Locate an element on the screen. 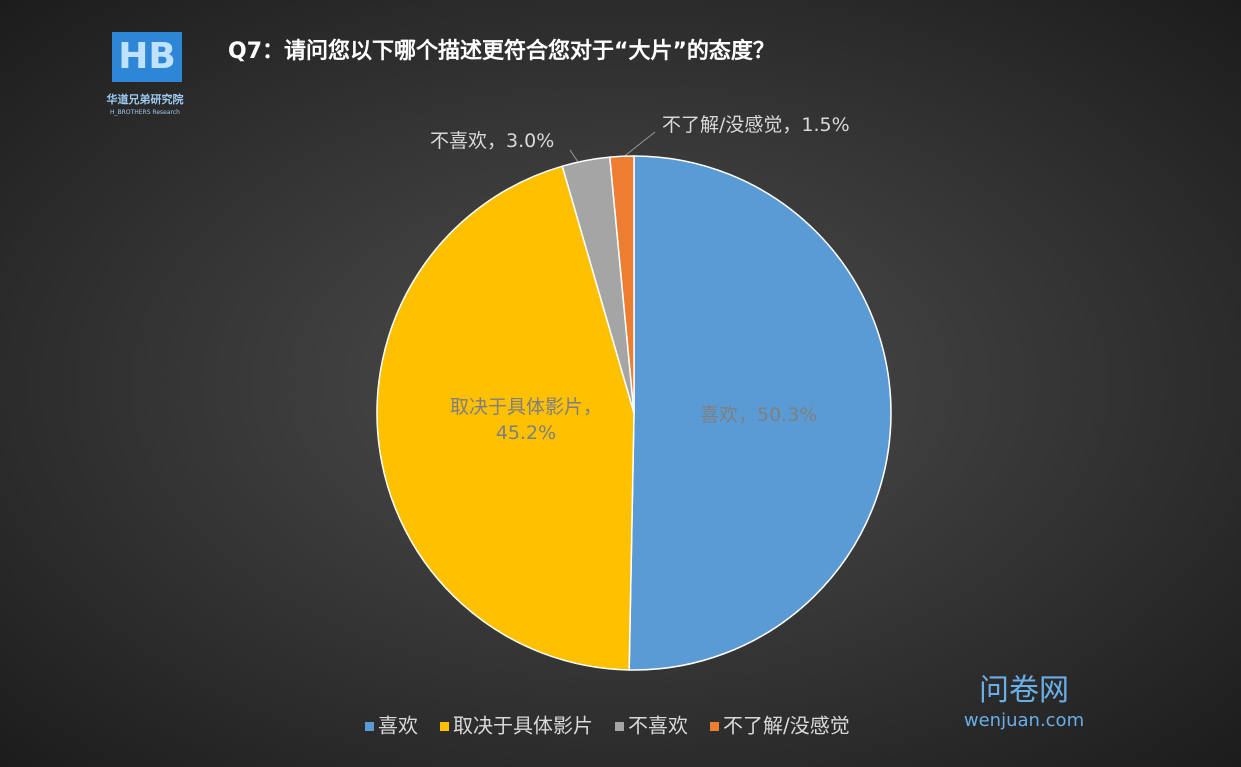 Image resolution: width=1241 pixels, height=767 pixels. chart-title: Q7：请问您以下哪个描述更符合您对于“大片”的态度？ is located at coordinates (501, 51).